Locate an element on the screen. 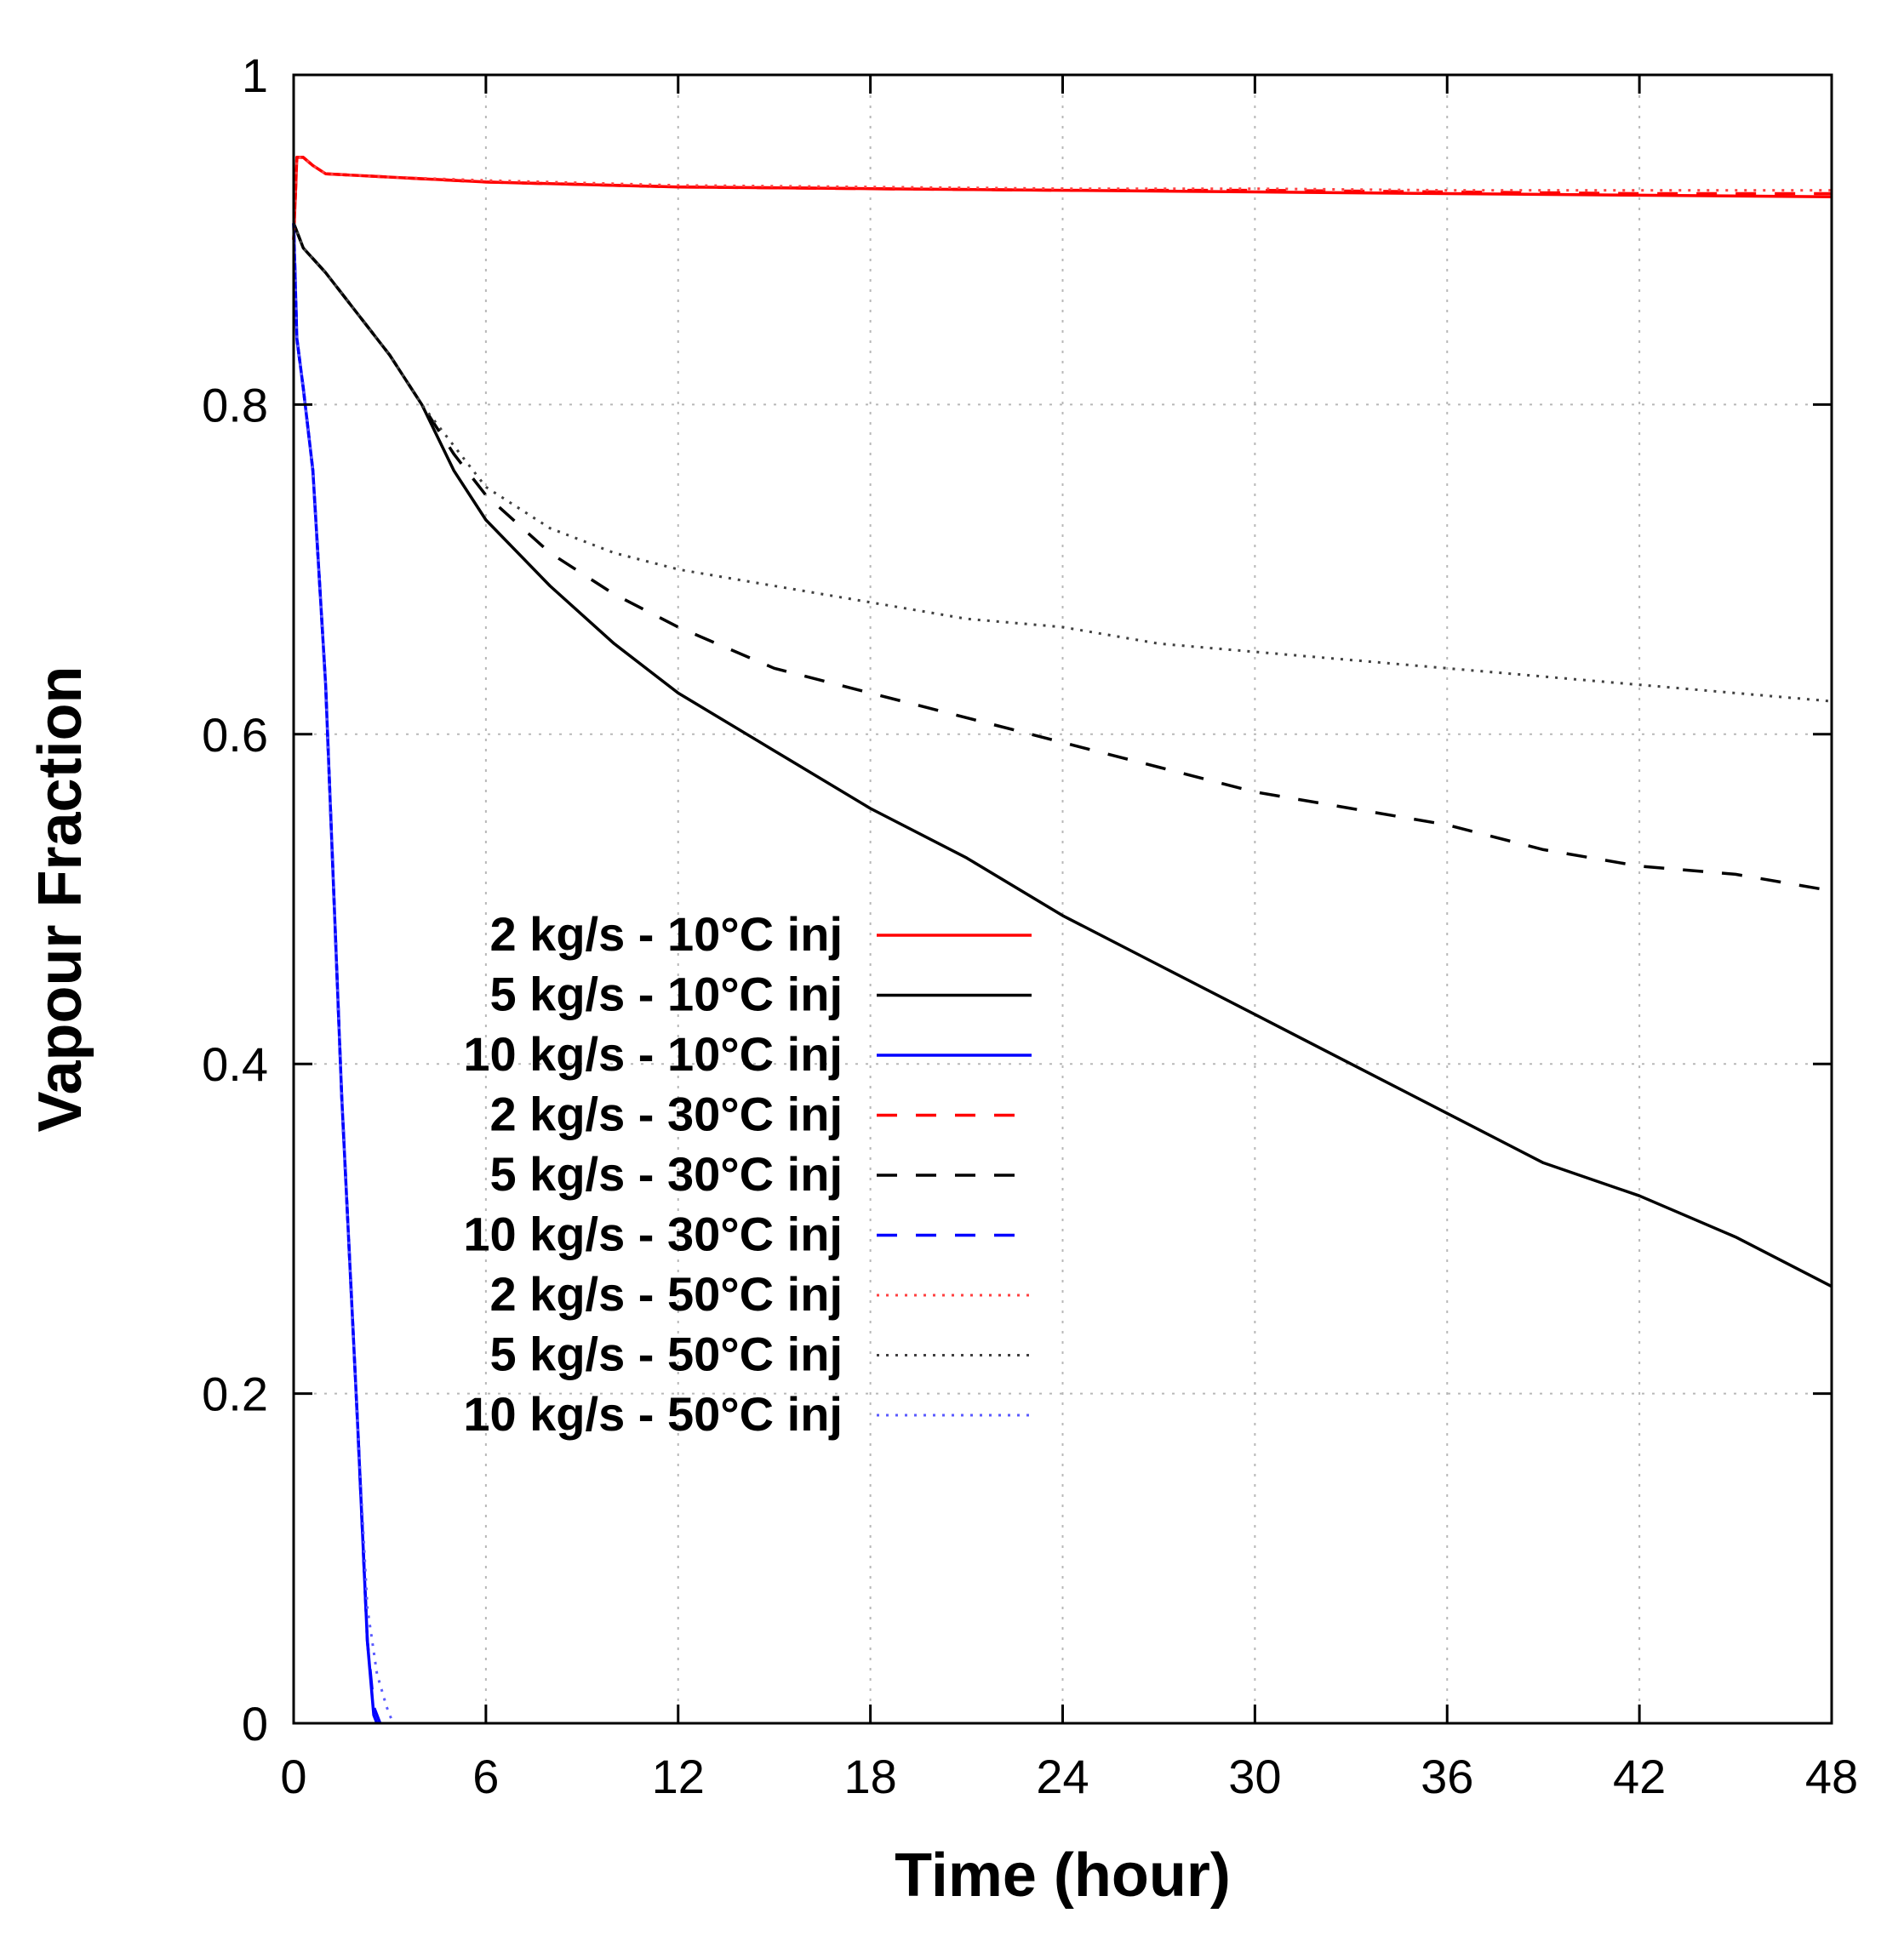 The width and height of the screenshot is (1904, 1936). x-tick-label: 30 is located at coordinates (1254, 1776).